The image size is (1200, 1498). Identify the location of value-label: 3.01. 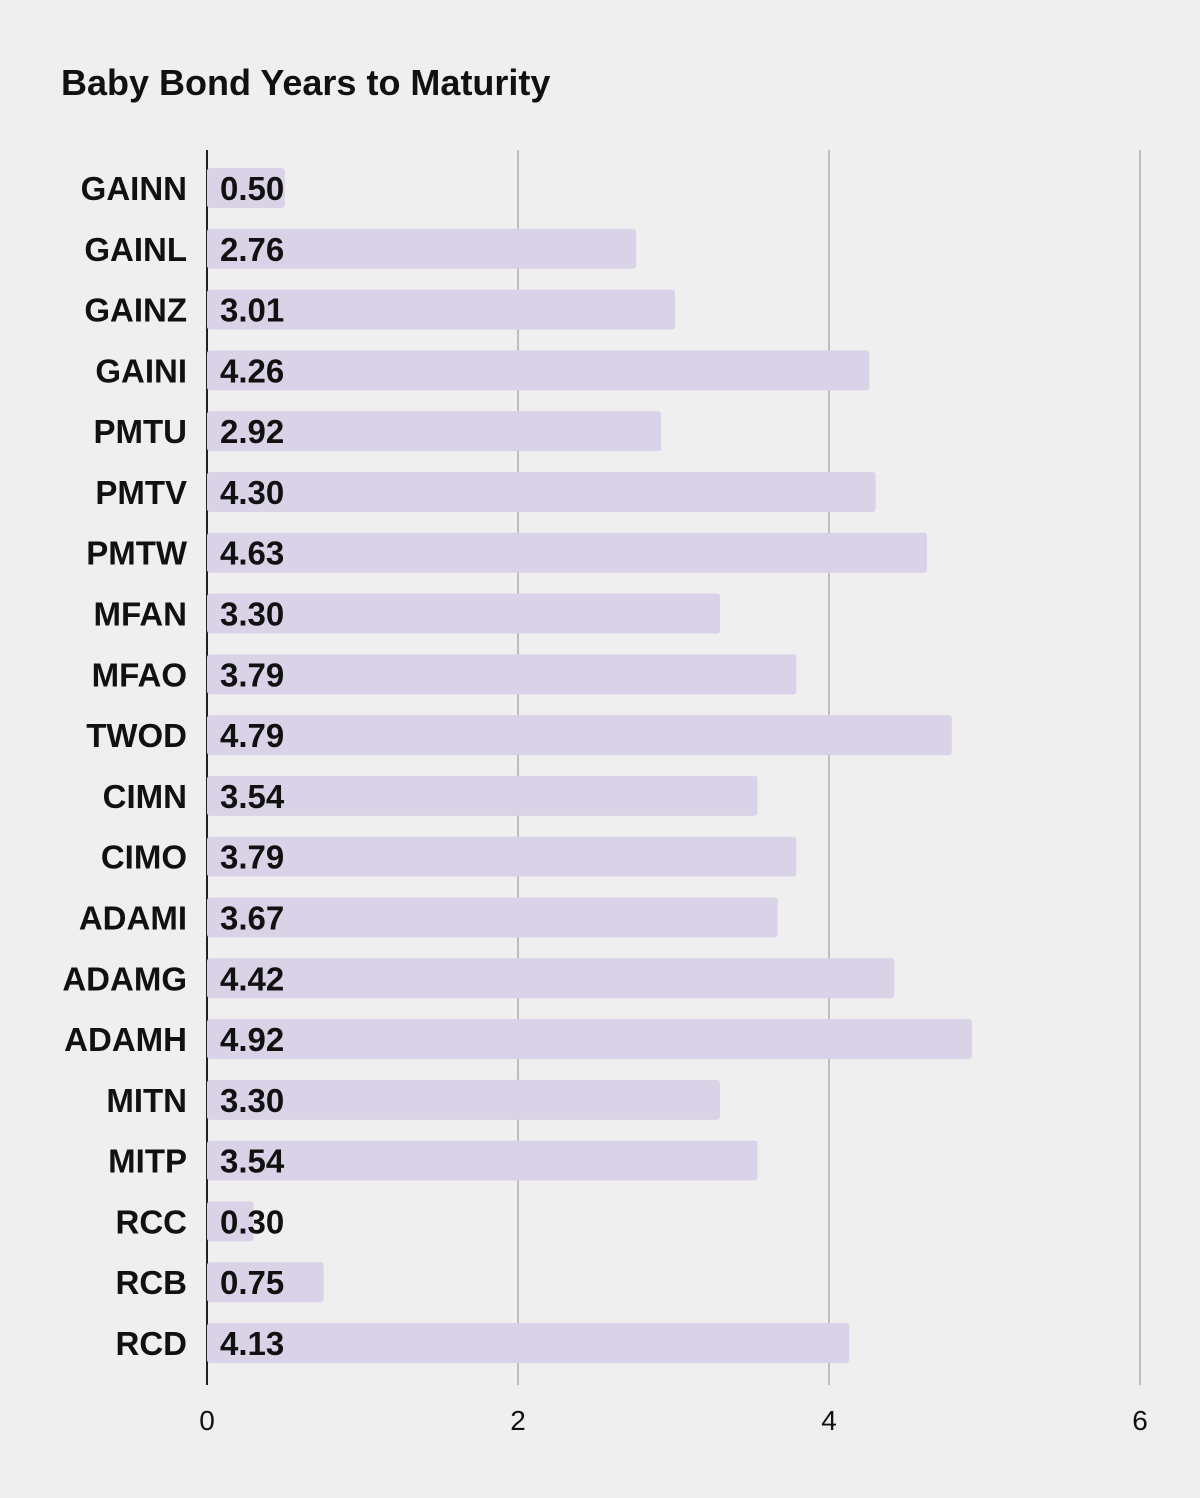
(252, 310).